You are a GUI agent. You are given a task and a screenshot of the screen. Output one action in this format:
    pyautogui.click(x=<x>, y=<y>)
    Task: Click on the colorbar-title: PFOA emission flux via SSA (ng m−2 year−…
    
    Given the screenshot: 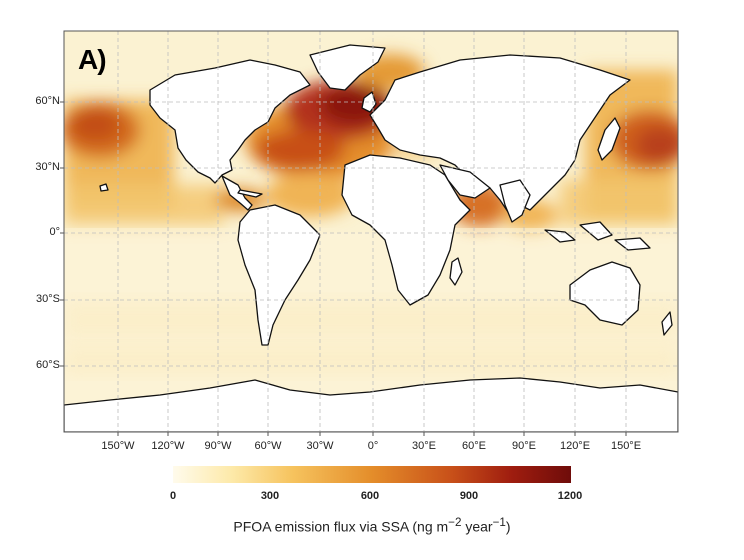 What is the action you would take?
    pyautogui.click(x=372, y=525)
    